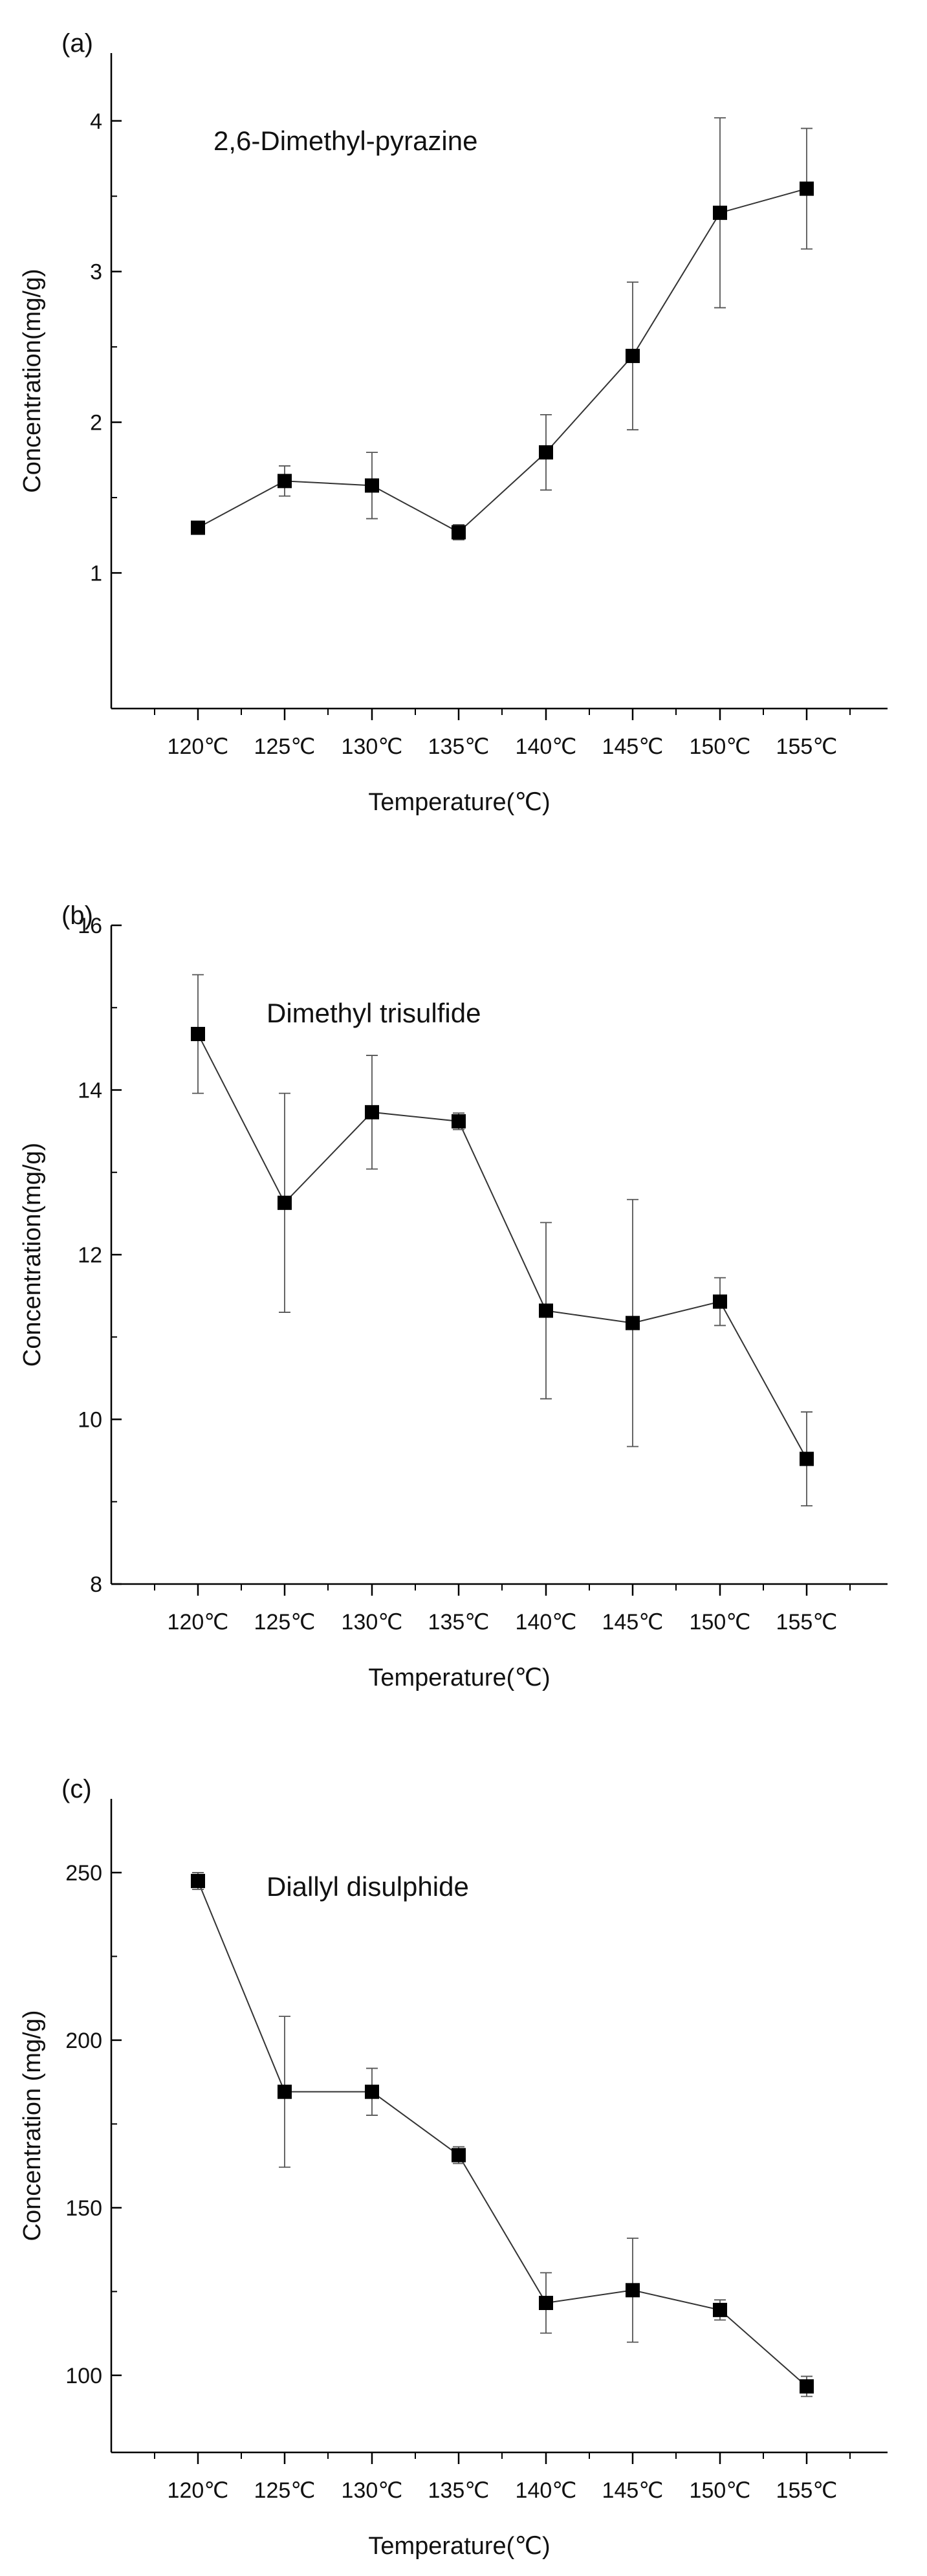 The height and width of the screenshot is (2576, 927). Describe the element at coordinates (96, 273) in the screenshot. I see `y-tick-label: 3` at that location.